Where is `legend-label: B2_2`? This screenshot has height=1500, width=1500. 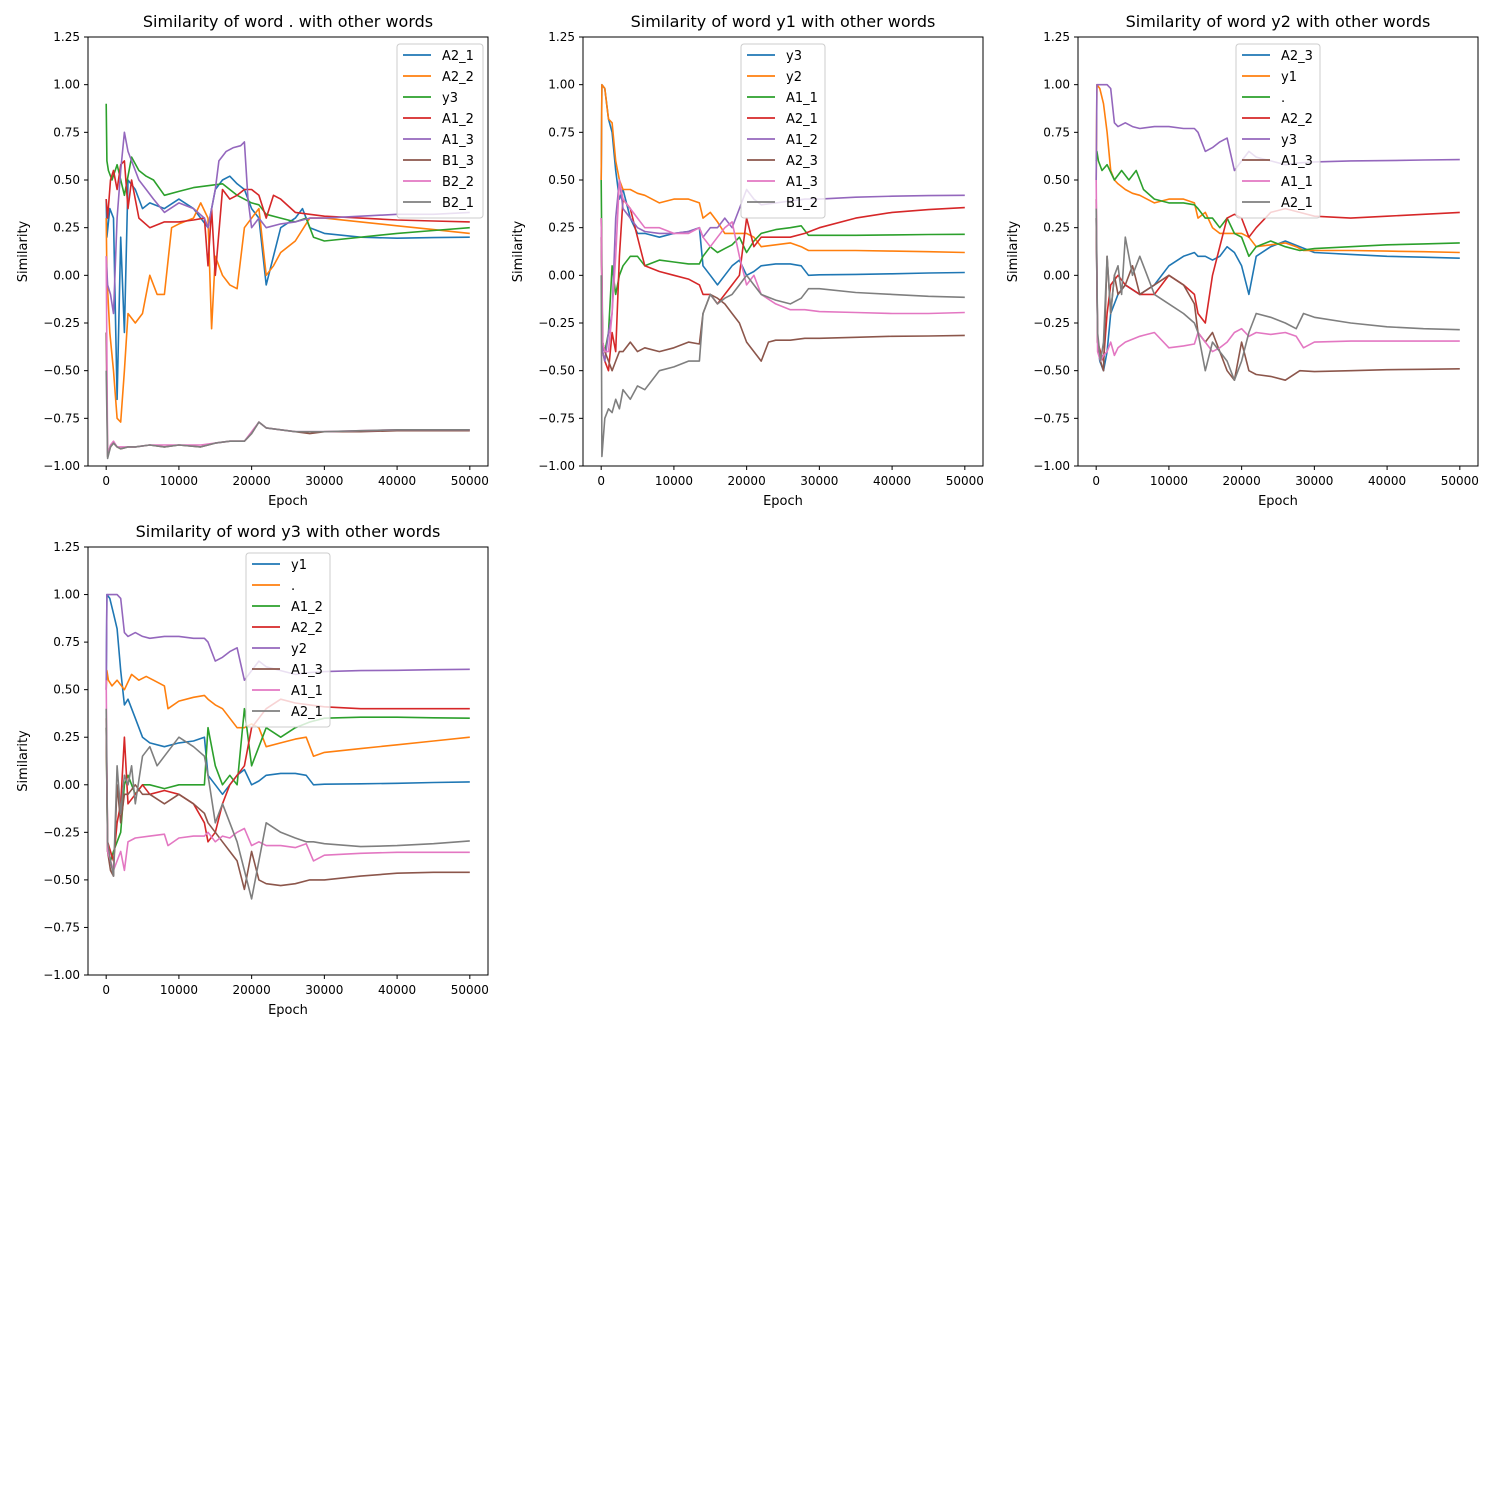
legend-label: B2_2 is located at coordinates (458, 182).